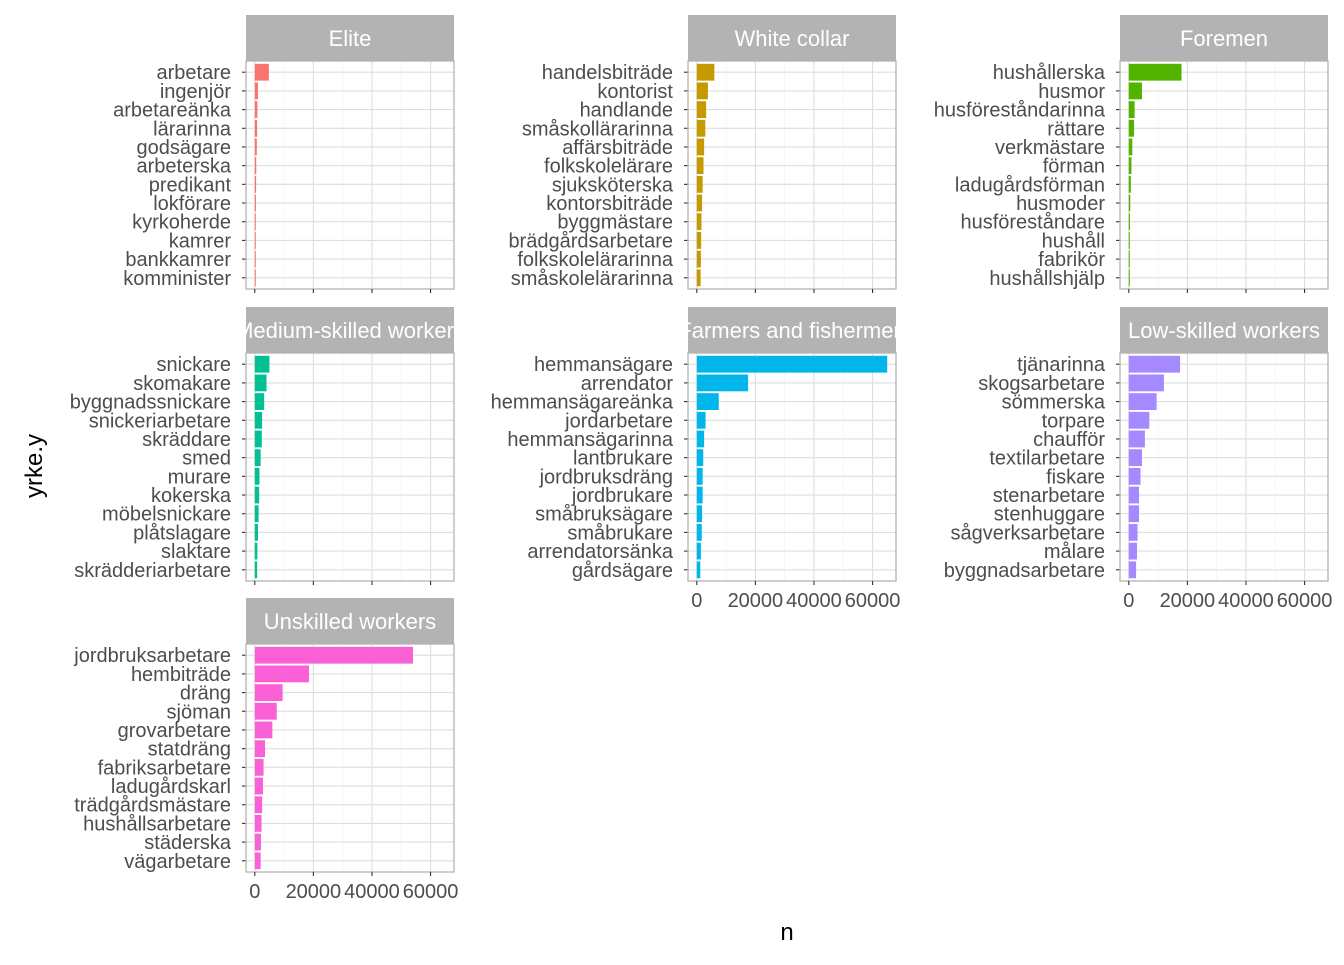 The height and width of the screenshot is (965, 1344). What do you see at coordinates (254, 892) in the screenshot?
I see `x-tick-label: 0` at bounding box center [254, 892].